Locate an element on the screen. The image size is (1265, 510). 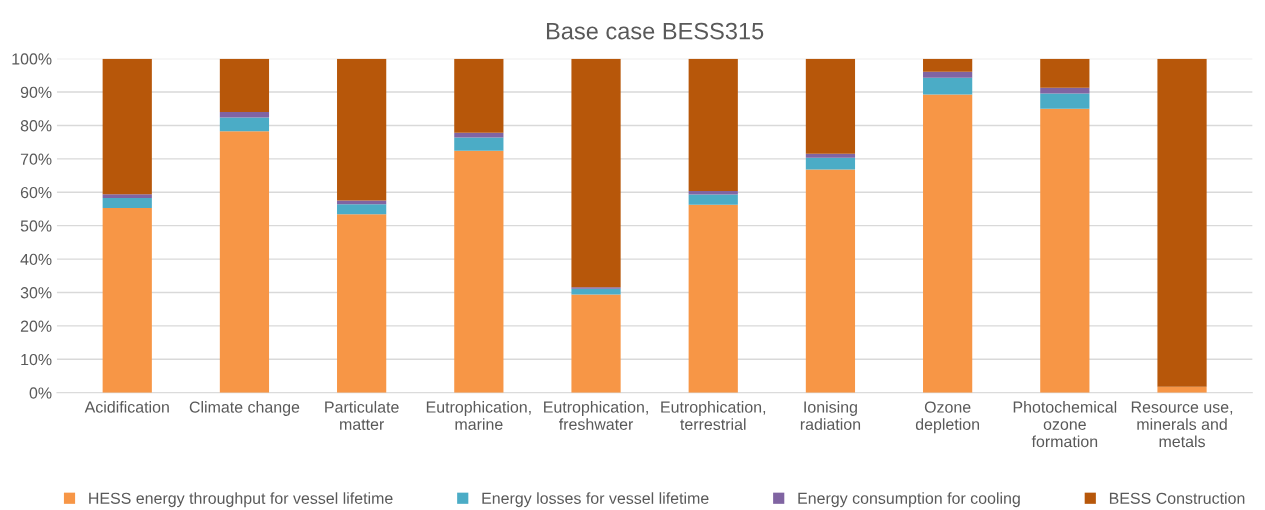
y-tick-label: 100% is located at coordinates (32, 59).